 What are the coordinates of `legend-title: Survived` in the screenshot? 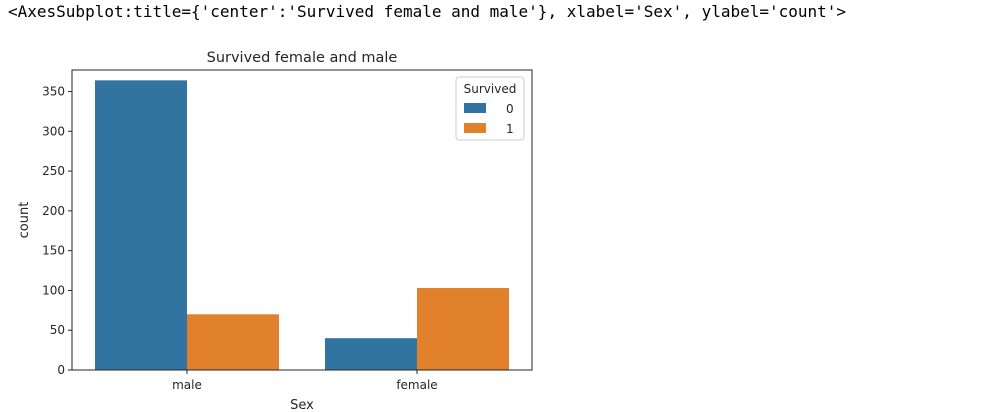 It's located at (490, 89).